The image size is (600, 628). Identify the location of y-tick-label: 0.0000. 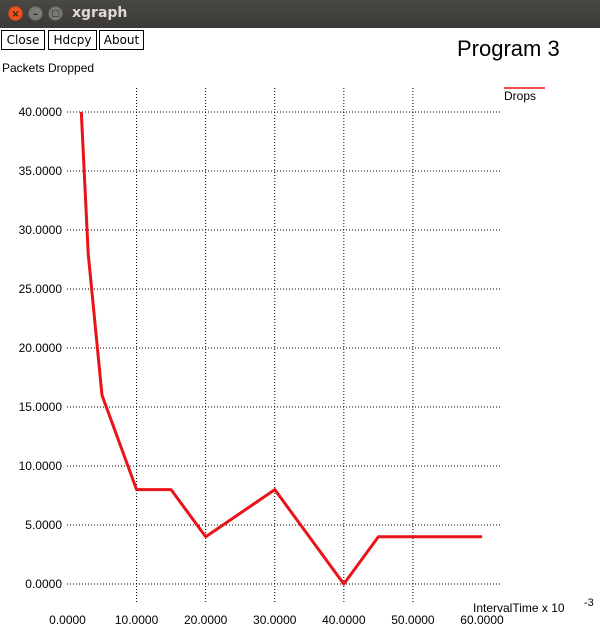
(43, 584).